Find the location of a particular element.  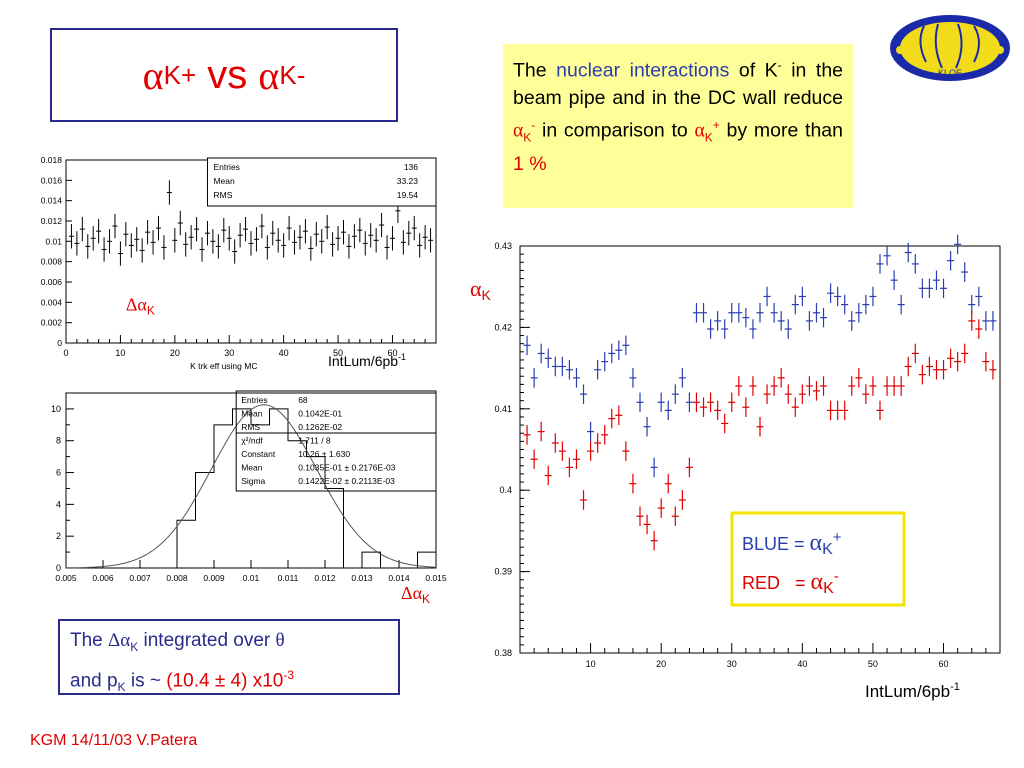

footer: KGM 14/11/03 V.Patera is located at coordinates (114, 740).